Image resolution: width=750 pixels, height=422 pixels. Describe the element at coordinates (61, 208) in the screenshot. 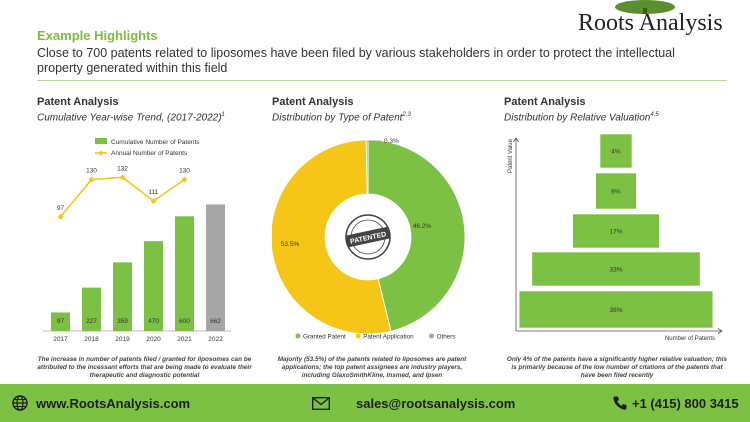

I see `line-value-label: 97` at that location.